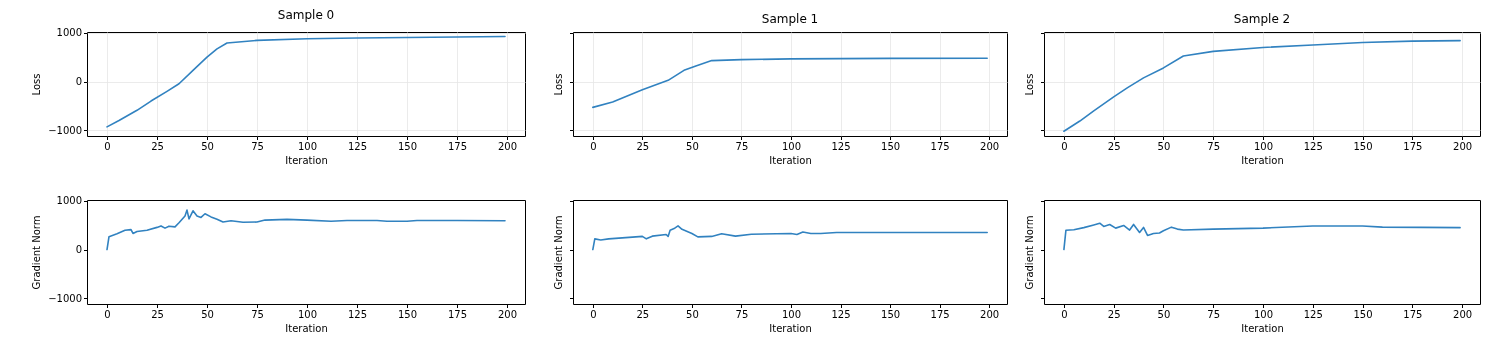 The width and height of the screenshot is (1489, 358). Describe the element at coordinates (790, 19) in the screenshot. I see `chart-title: Sample 1` at that location.